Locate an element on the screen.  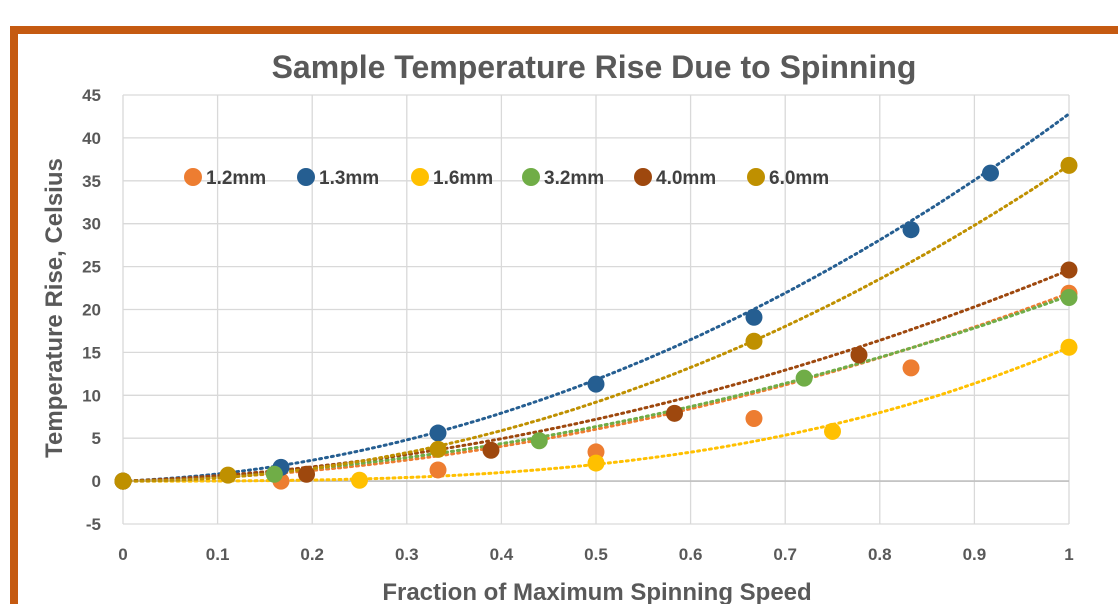
legend: 1.2mm 1.3mm 1.6mm 3.2mm 4.0mm 6.0mm is located at coordinates (506, 178).